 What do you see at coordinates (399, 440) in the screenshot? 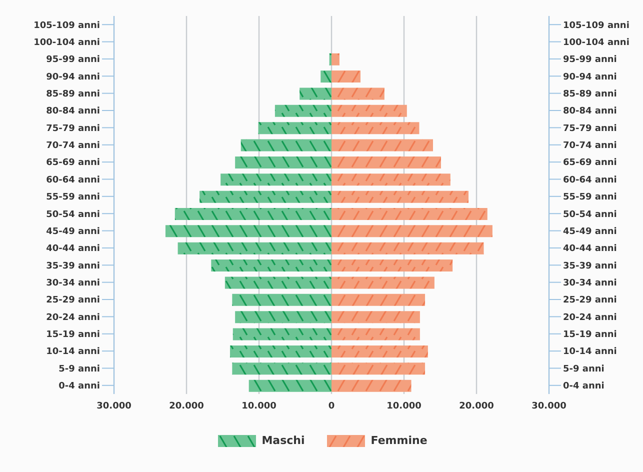
I see `legend-label: Femmine` at bounding box center [399, 440].